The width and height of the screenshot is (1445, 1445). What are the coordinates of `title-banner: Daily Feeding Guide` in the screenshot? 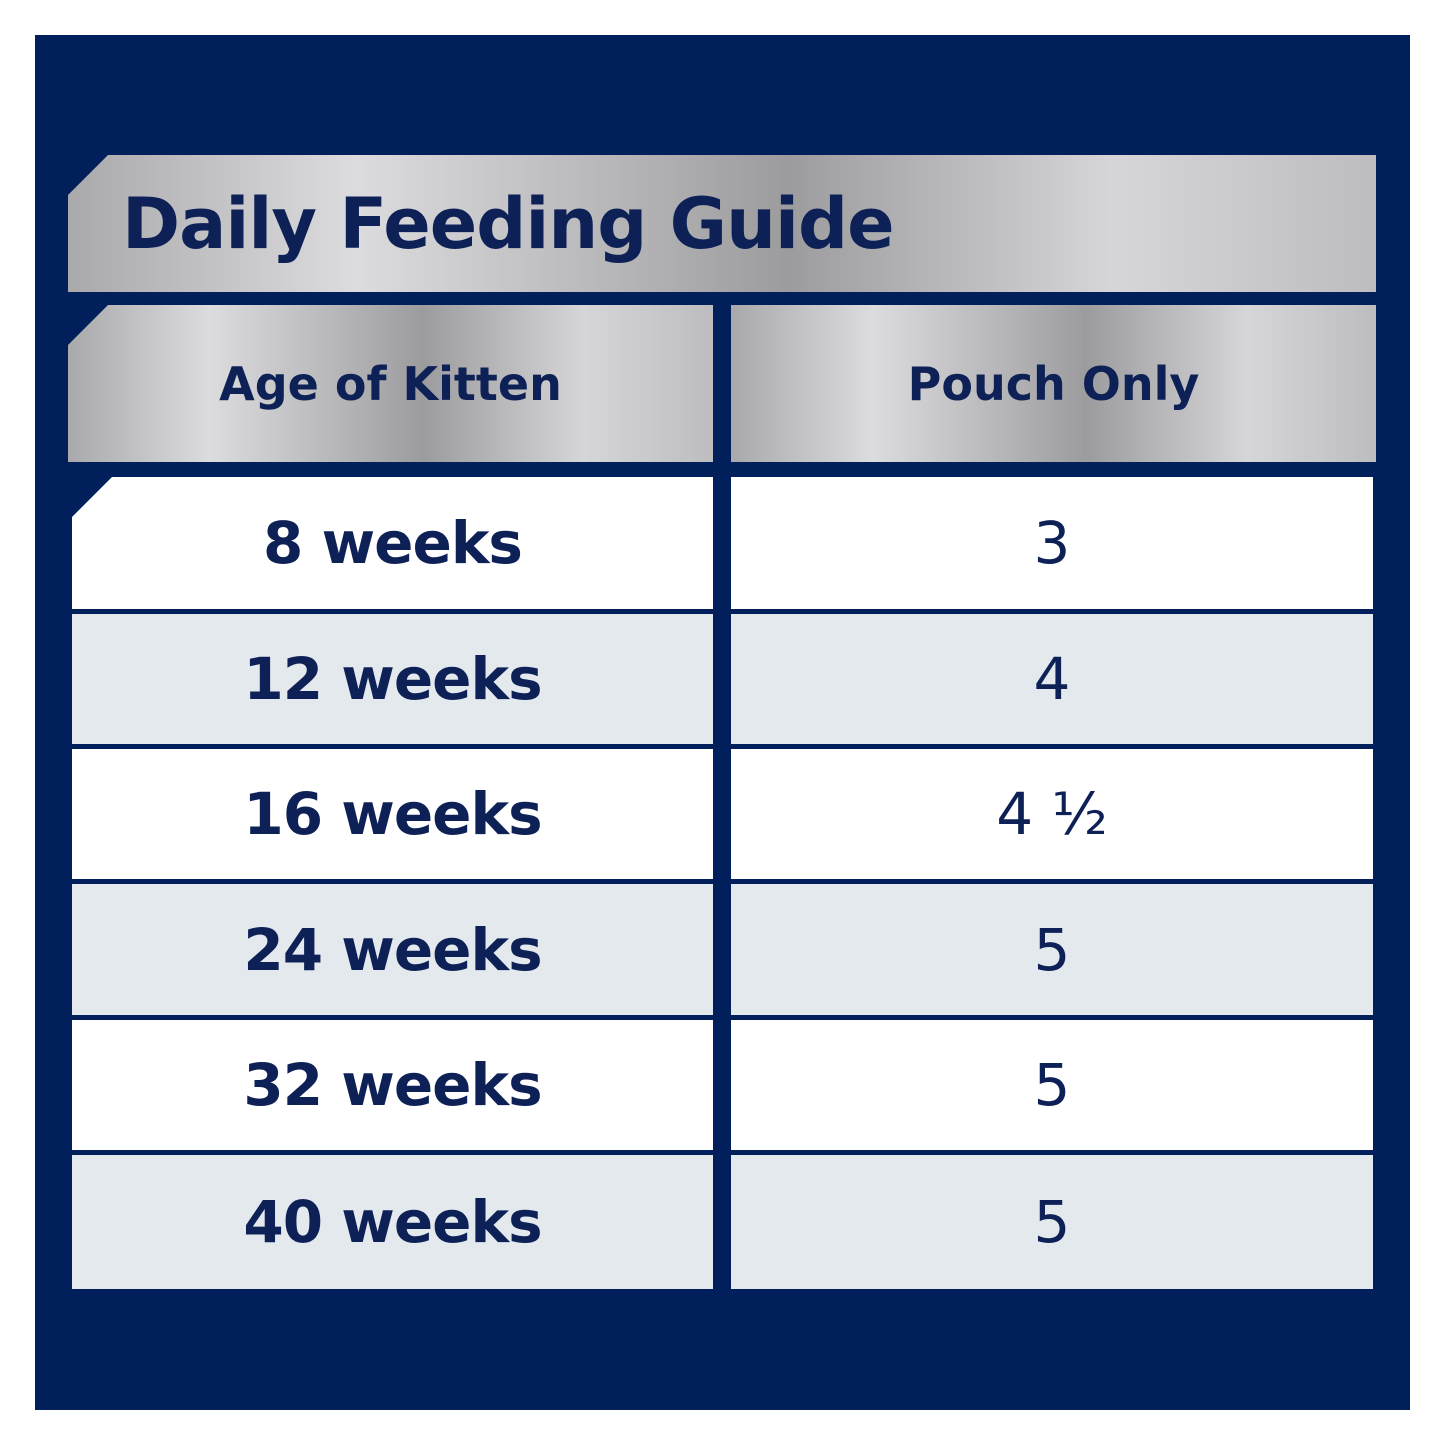 It's located at (722, 223).